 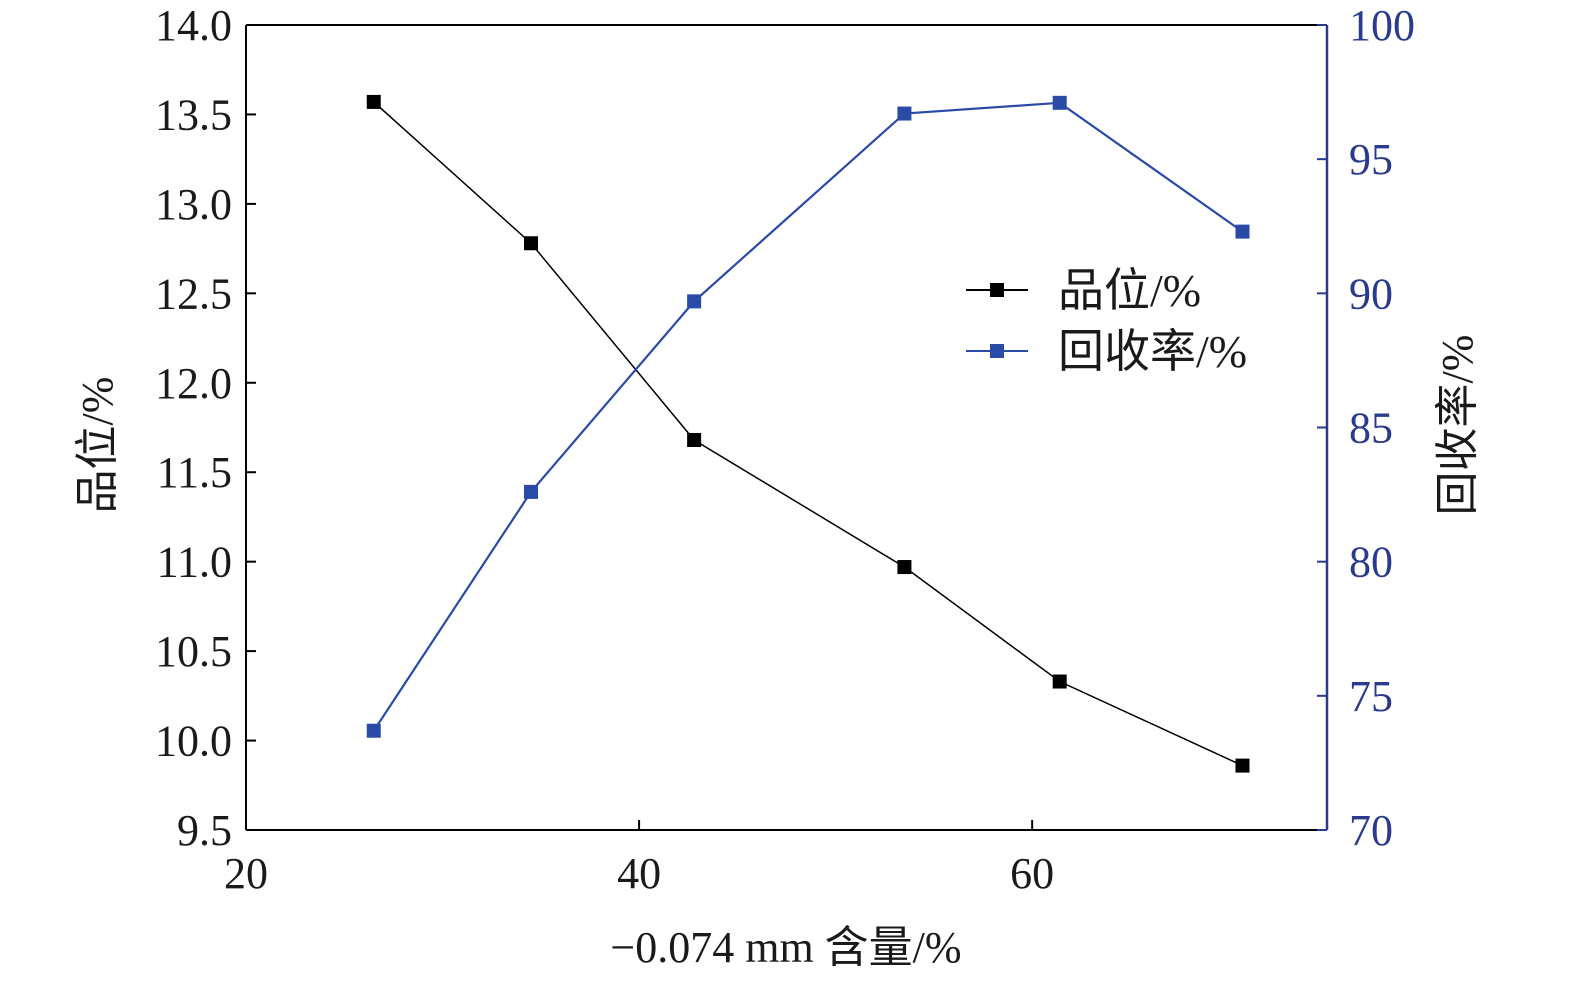 I want to click on x-tick-label: 60, so click(x=1032, y=873).